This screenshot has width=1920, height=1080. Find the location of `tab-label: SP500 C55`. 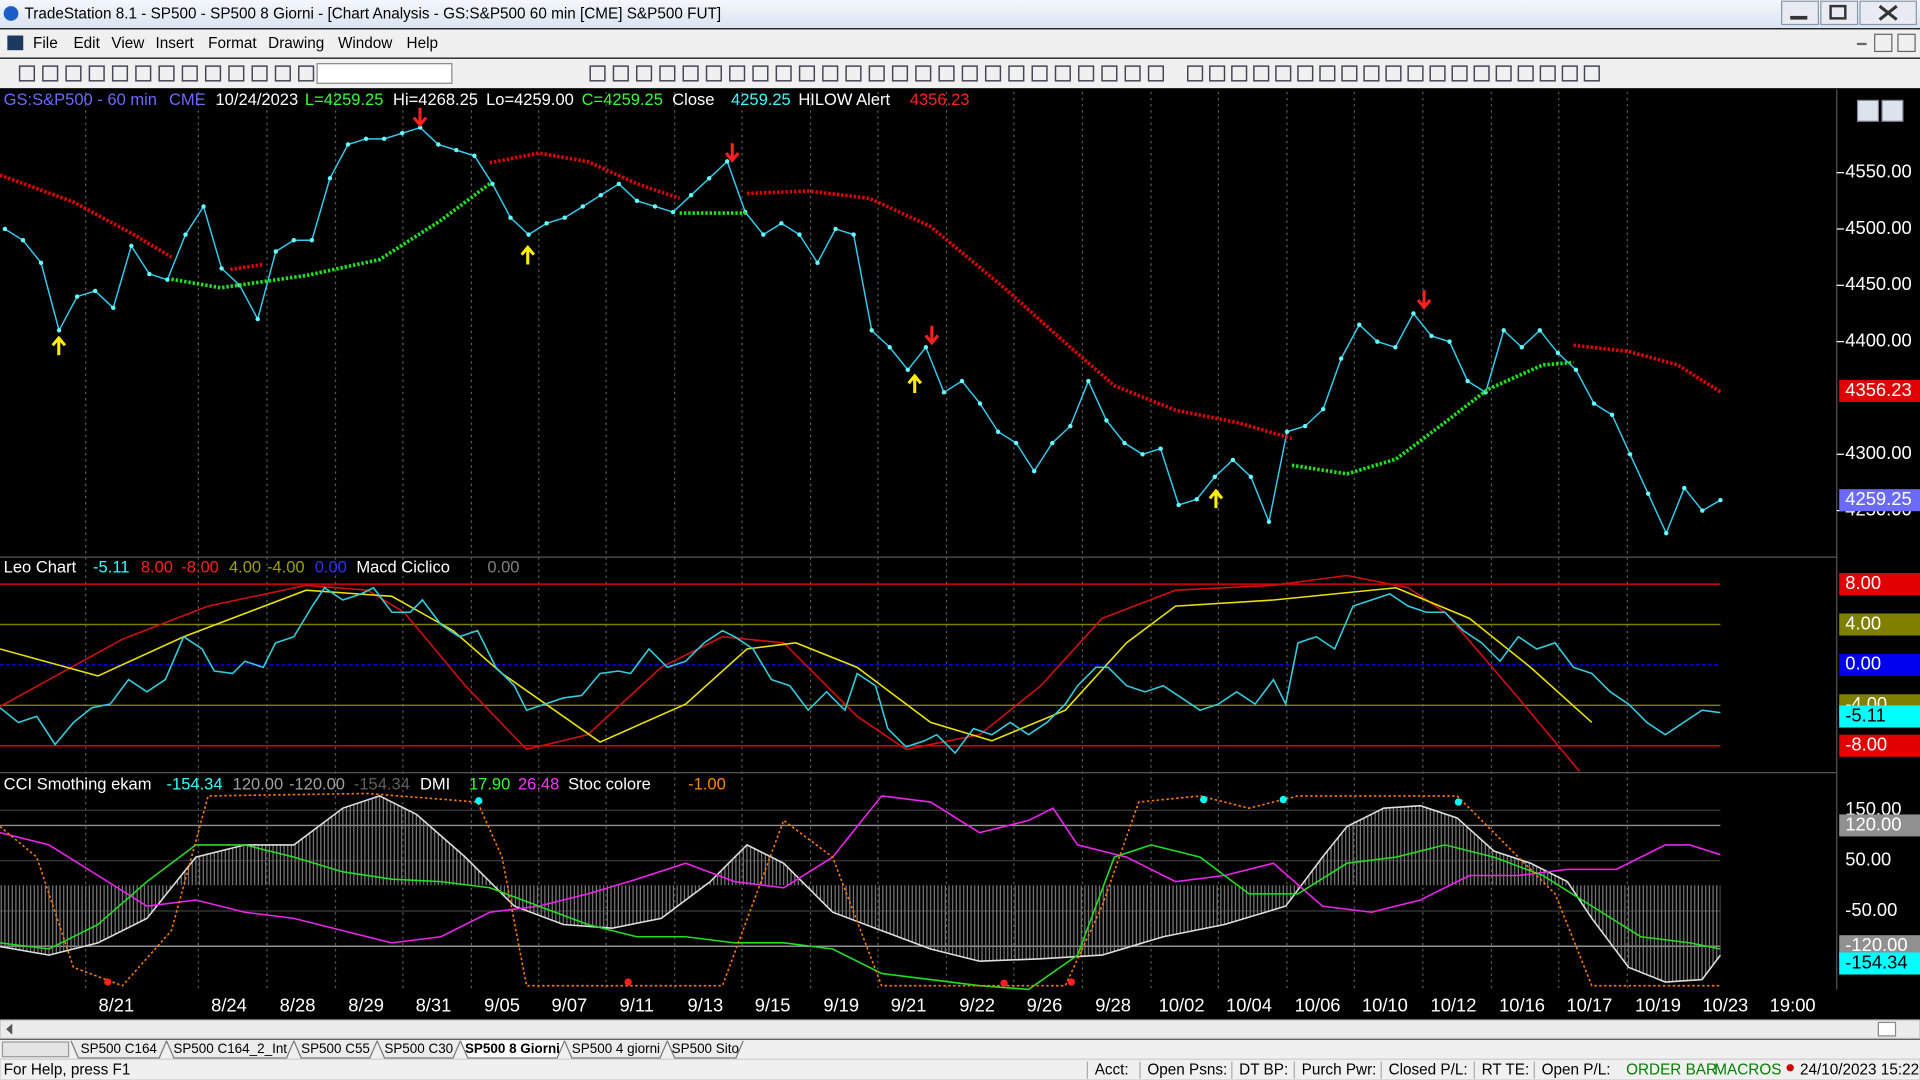

tab-label: SP500 C55 is located at coordinates (335, 1048).